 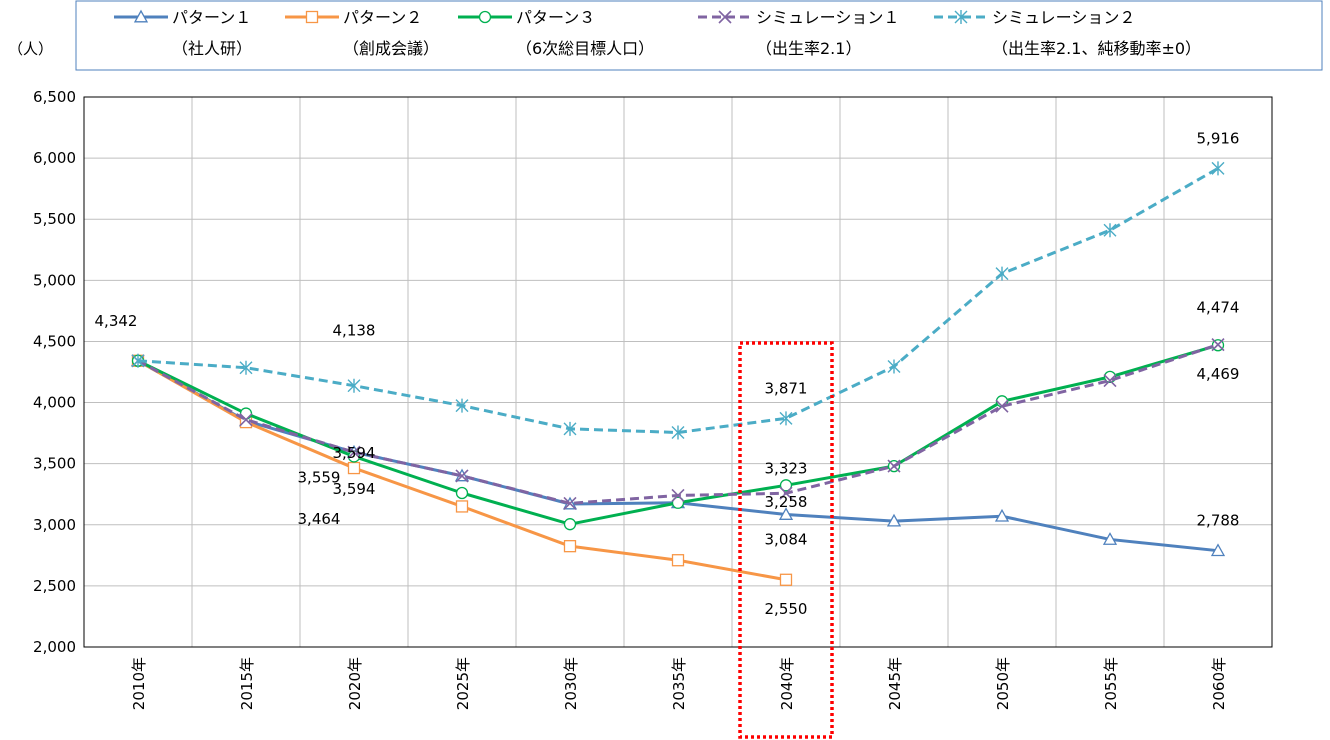 I want to click on y-tick-label: 3,000, so click(x=54, y=525).